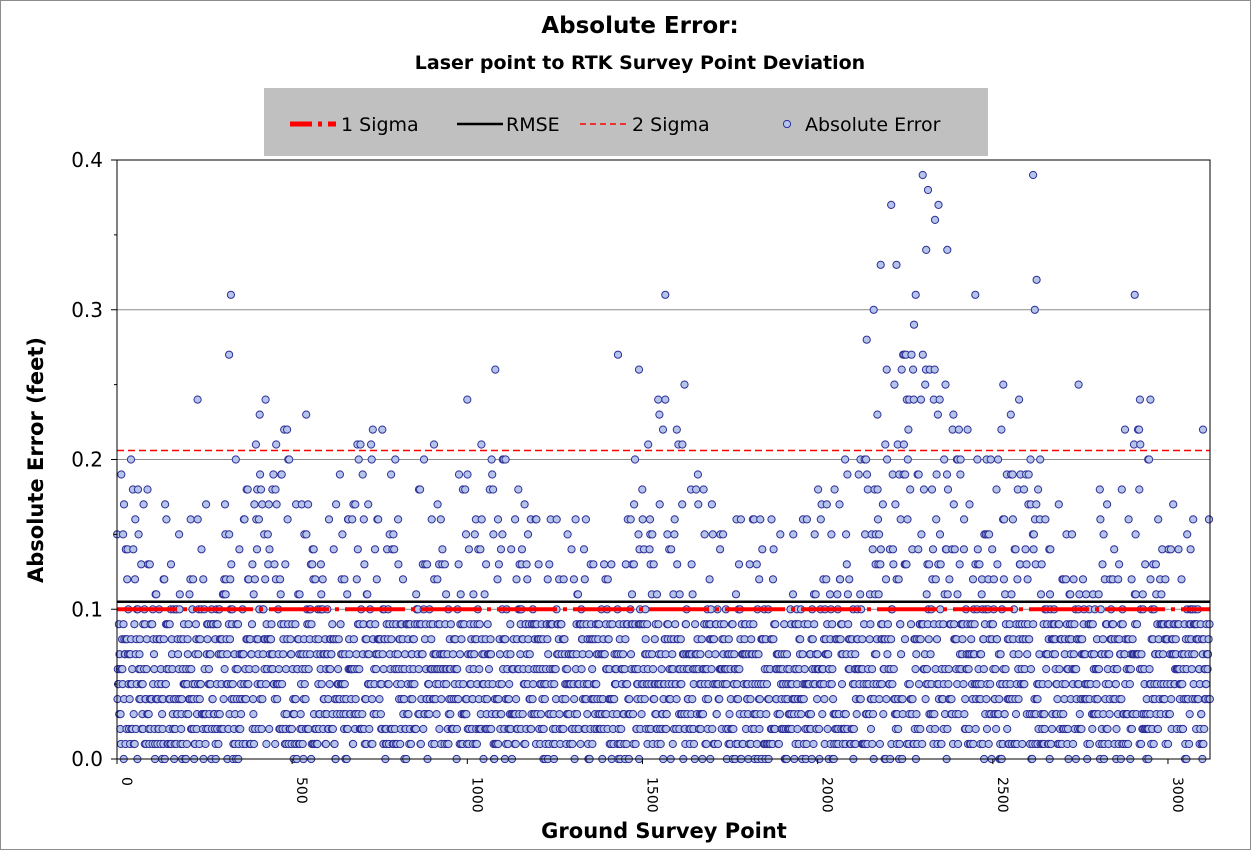 This screenshot has width=1251, height=850. I want to click on y-tick-label: 0.3, so click(87, 310).